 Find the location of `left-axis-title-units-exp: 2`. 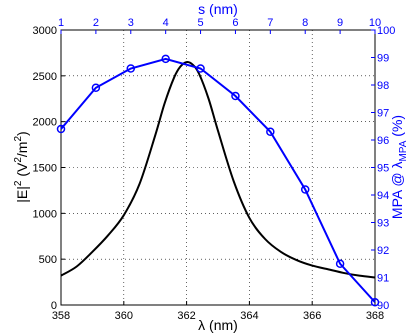

left-axis-title-units-exp: 2 is located at coordinates (18, 160).